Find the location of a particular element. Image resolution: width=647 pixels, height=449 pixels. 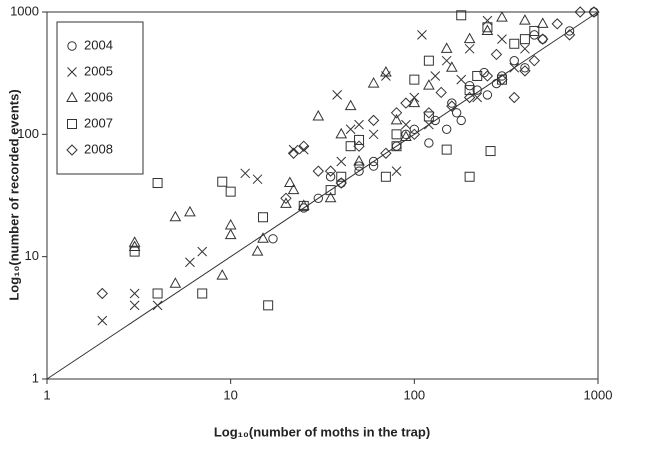

y-tick-label: 1 is located at coordinates (35, 377).